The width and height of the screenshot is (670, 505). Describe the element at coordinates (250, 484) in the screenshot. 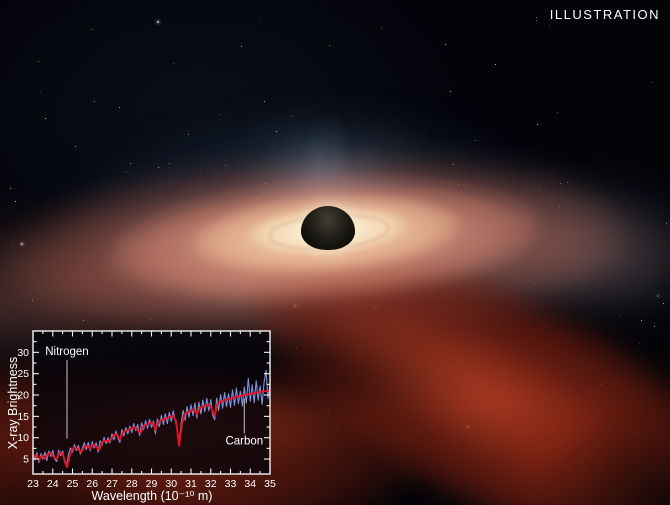

I see `x-tick-label: 34` at that location.